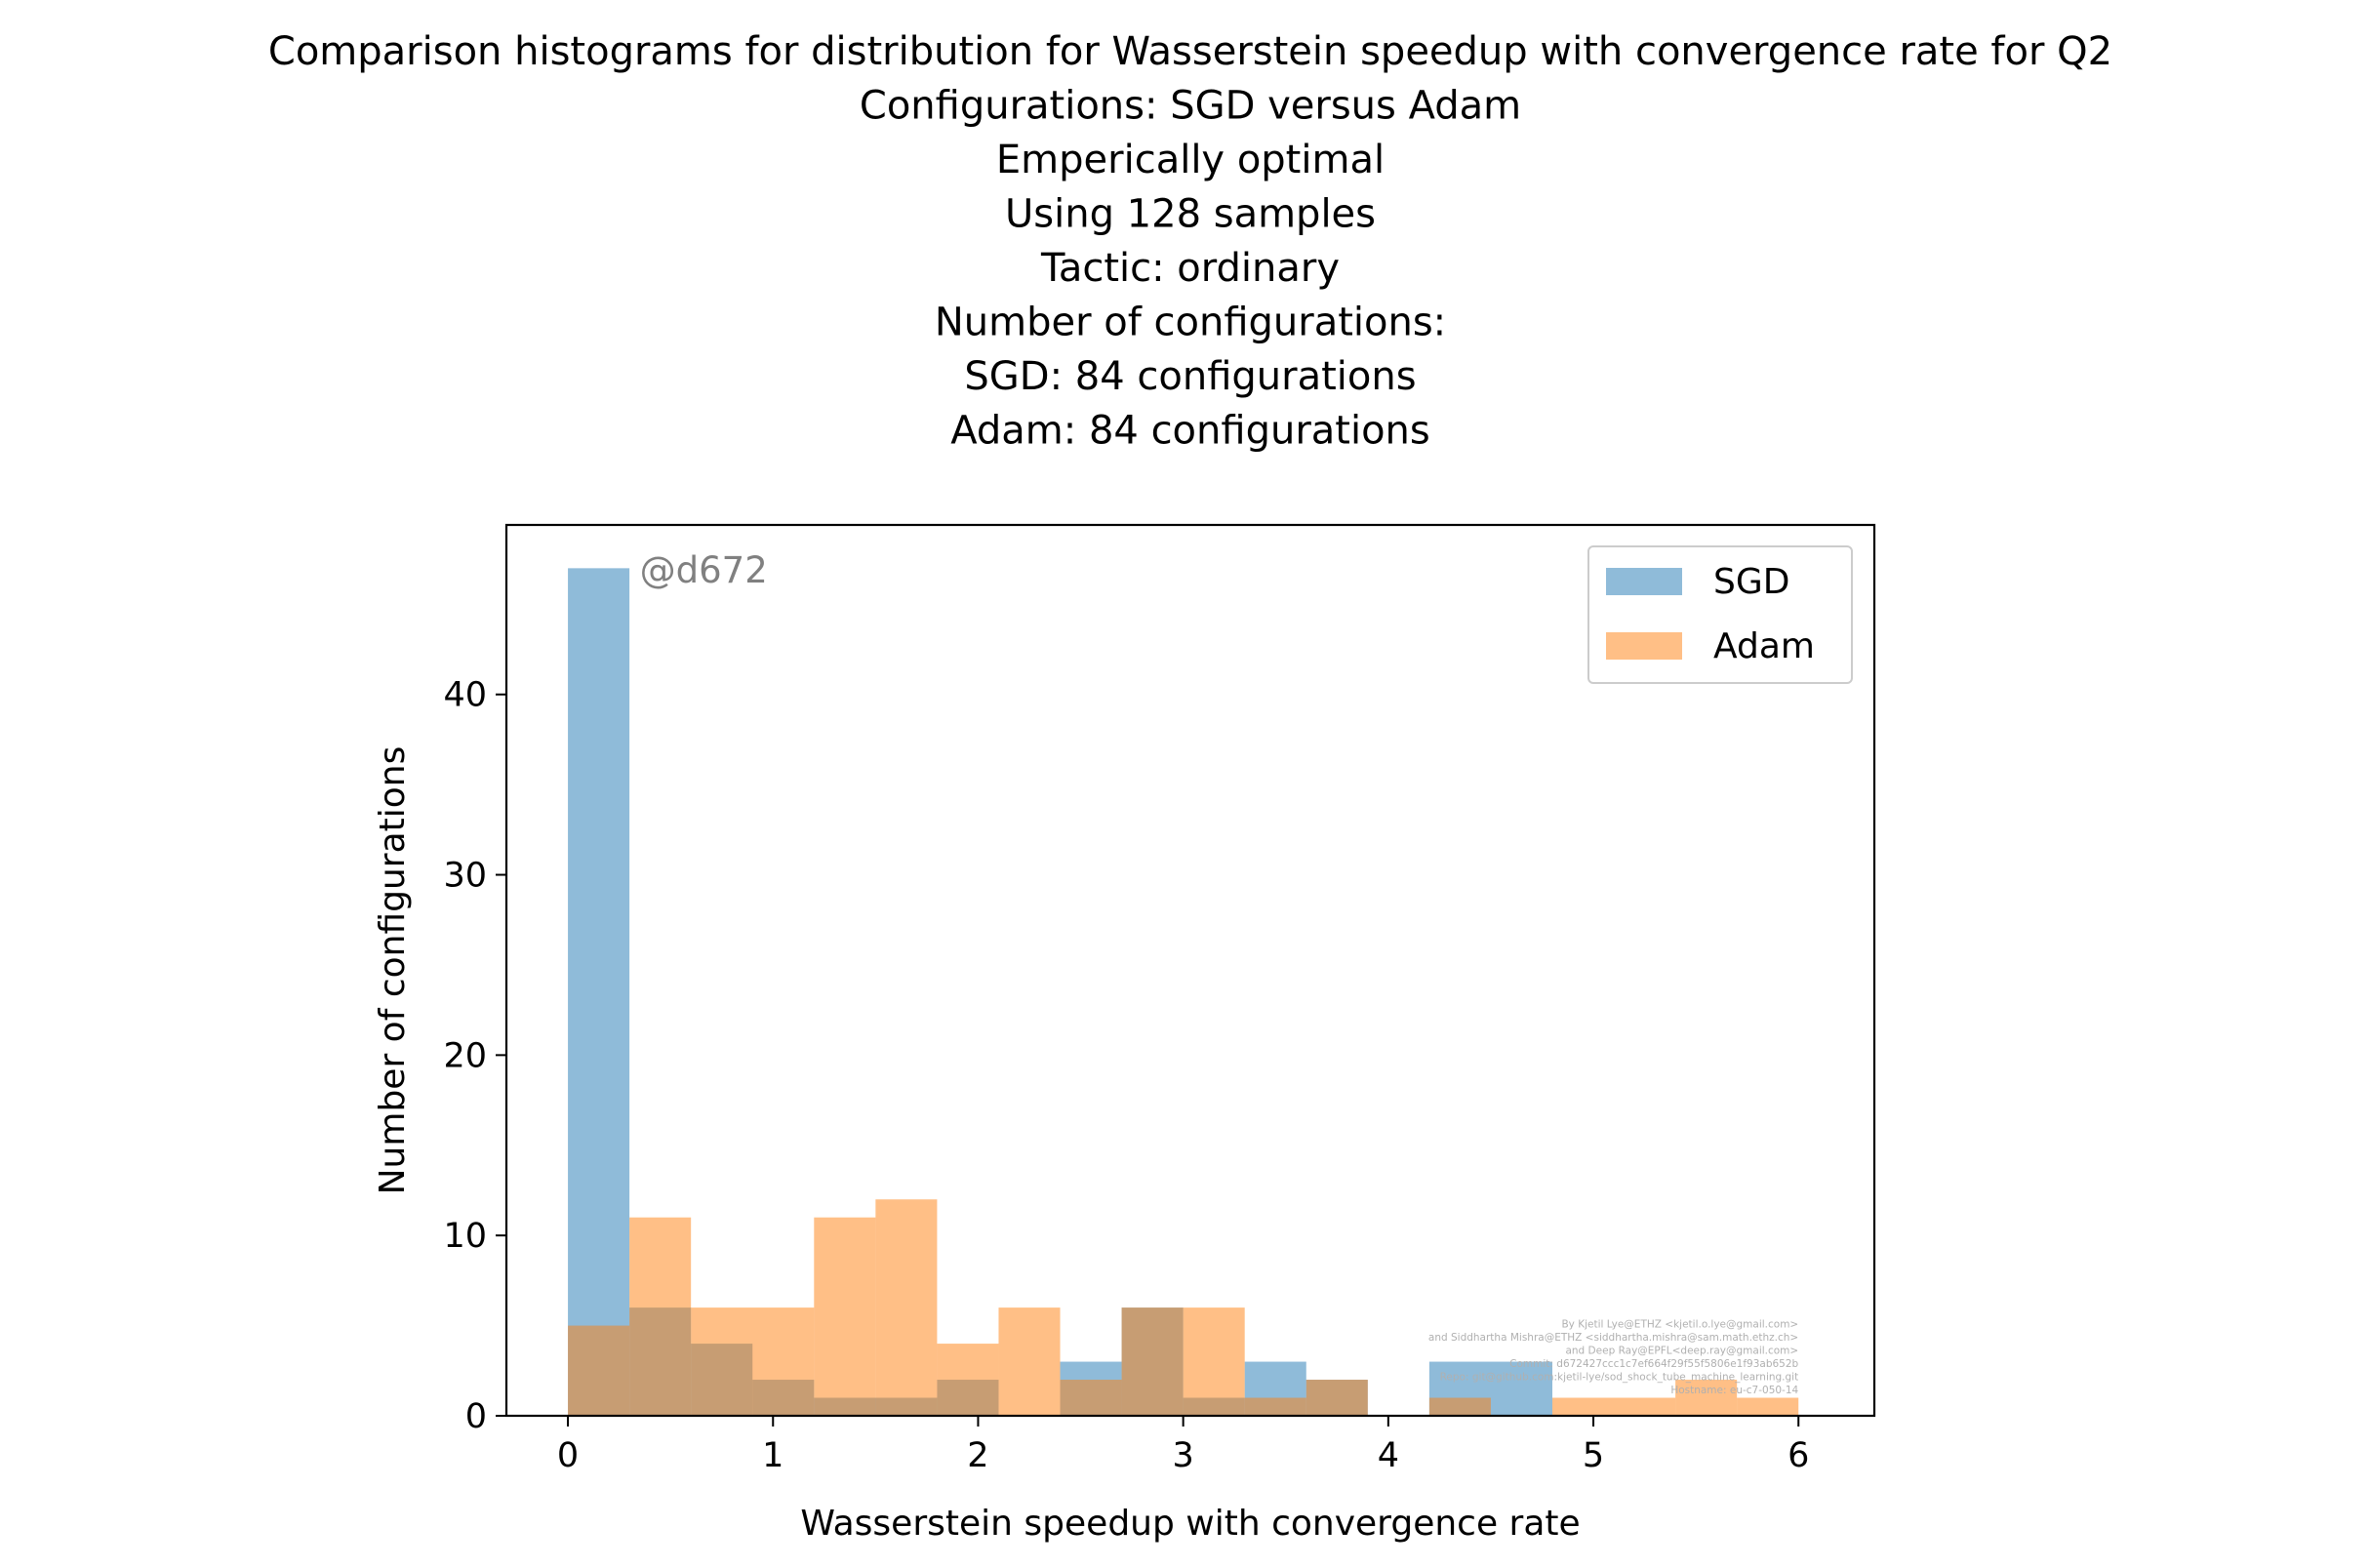 The image size is (2370, 1568). Describe the element at coordinates (772, 1455) in the screenshot. I see `x-tick-label: 1` at that location.